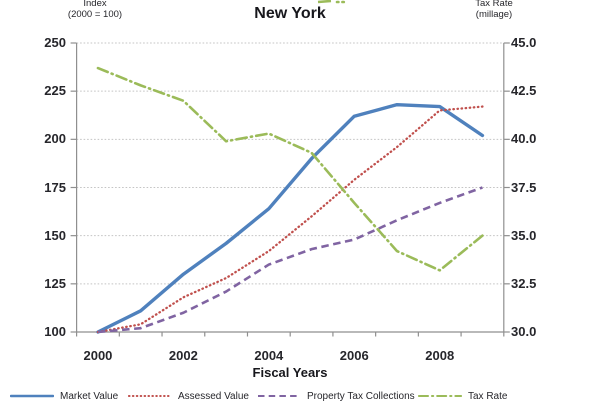 The width and height of the screenshot is (600, 415). Describe the element at coordinates (290, 13) in the screenshot. I see `chart-title: New York` at that location.